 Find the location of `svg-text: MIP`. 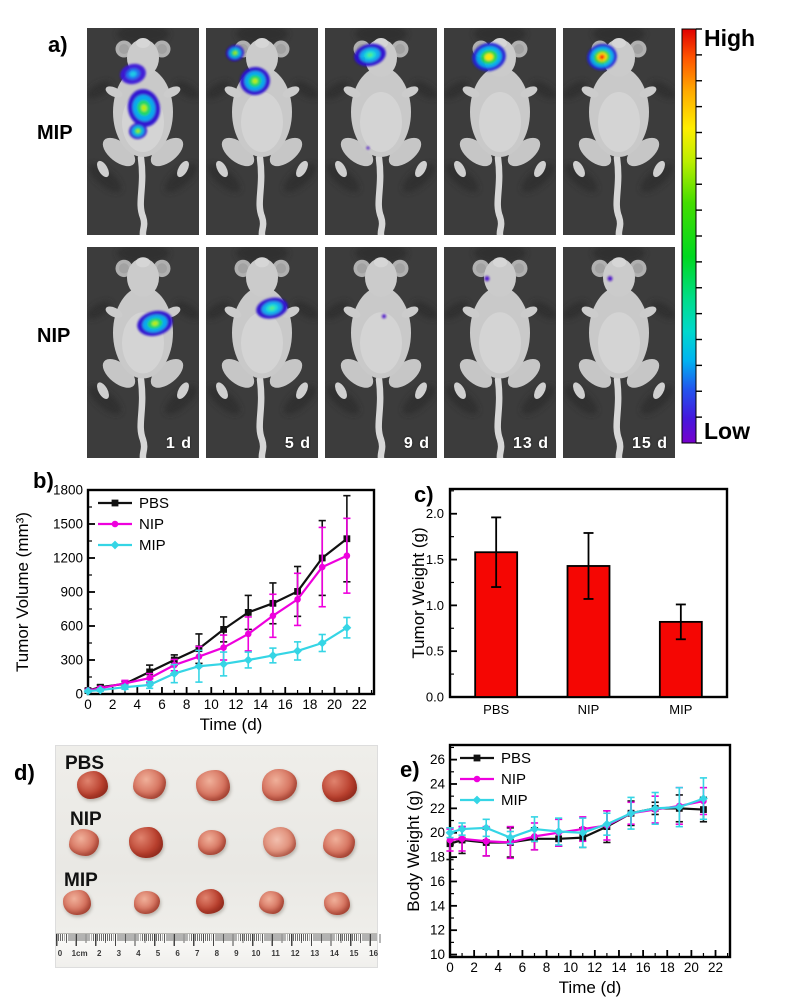

svg-text: MIP is located at coordinates (514, 800).